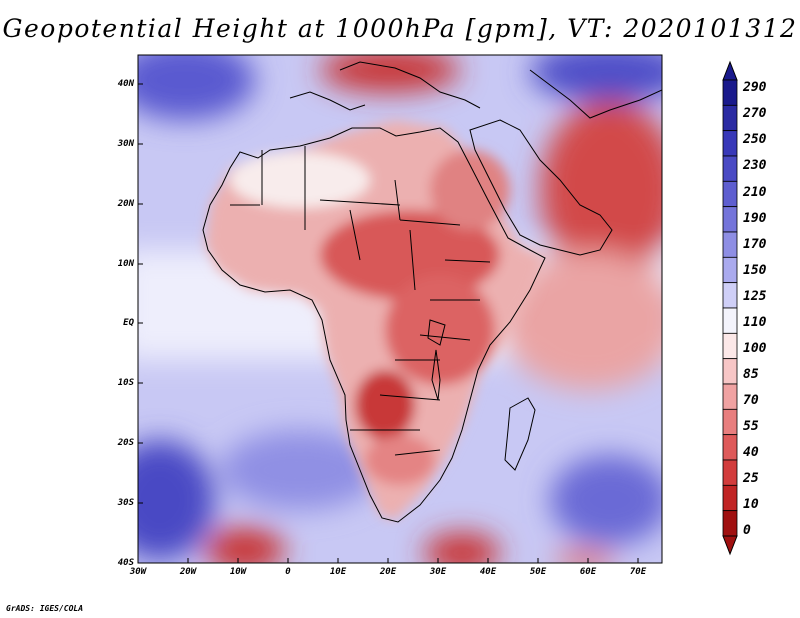 This screenshot has height=618, width=800. I want to click on colorbar-label-270: 270, so click(755, 113).